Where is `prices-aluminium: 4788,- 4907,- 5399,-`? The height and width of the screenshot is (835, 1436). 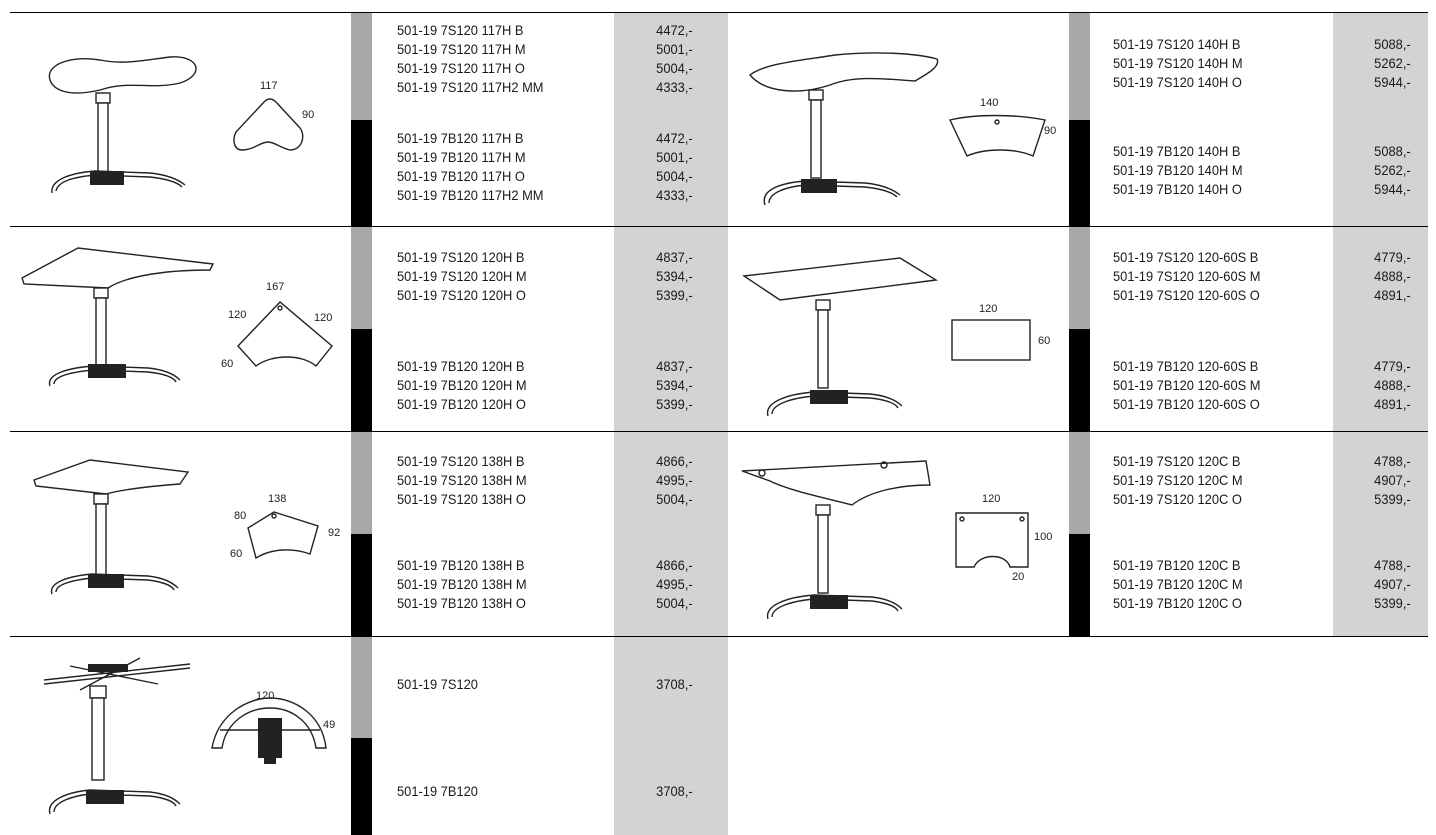
prices-aluminium: 4788,- 4907,- 5399,- is located at coordinates (1392, 480).